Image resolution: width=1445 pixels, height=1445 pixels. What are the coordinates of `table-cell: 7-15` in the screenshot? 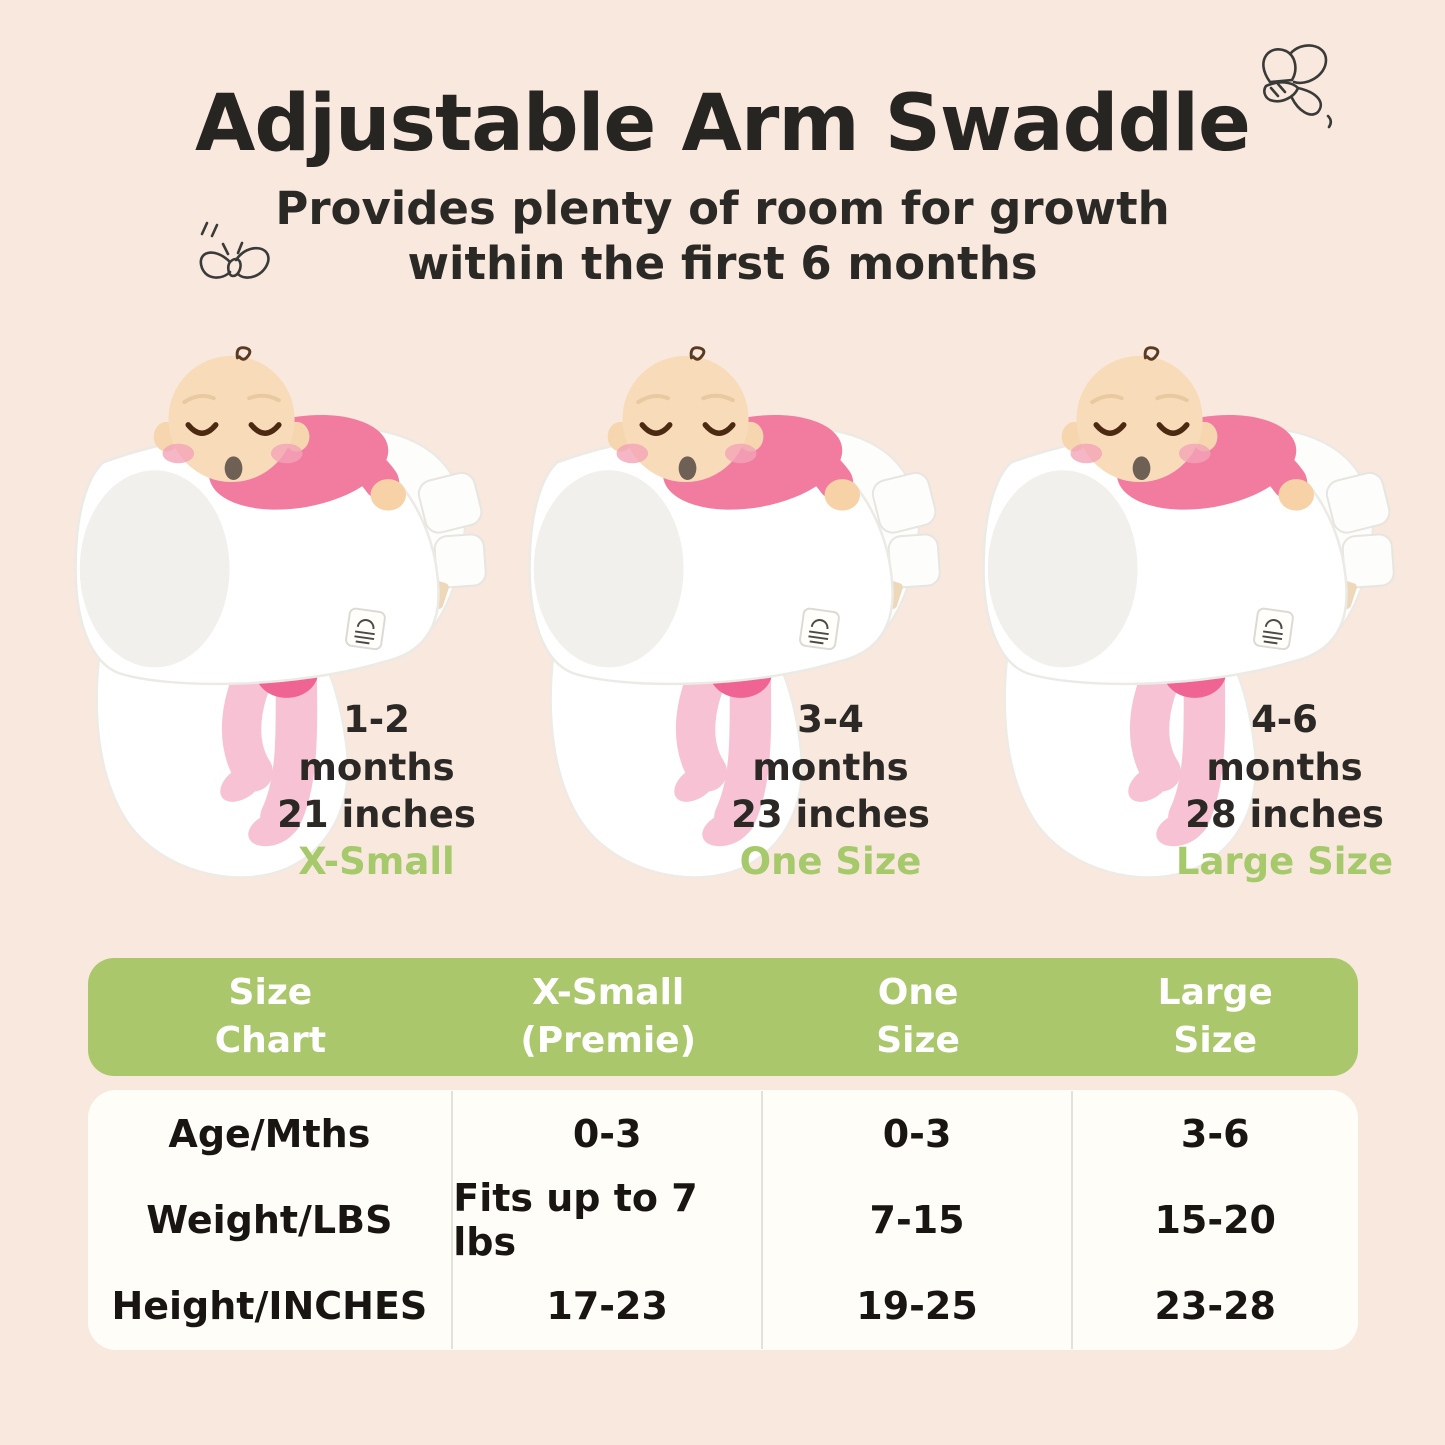 It's located at (918, 1219).